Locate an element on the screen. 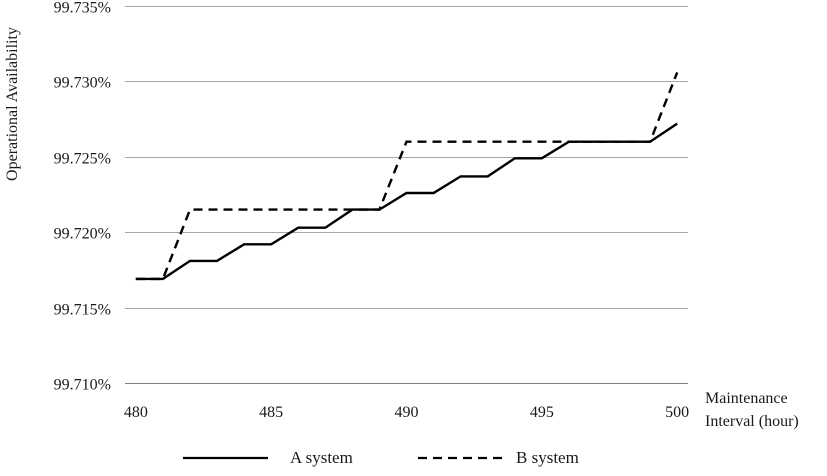  x-tick-label: 495 is located at coordinates (542, 412).